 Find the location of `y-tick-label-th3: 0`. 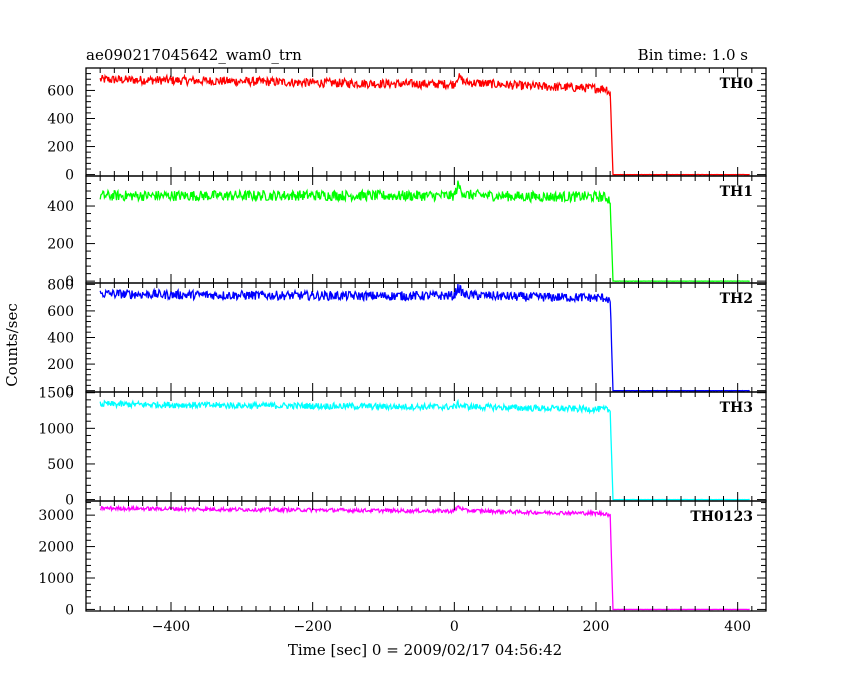

y-tick-label-th3: 0 is located at coordinates (69, 501).